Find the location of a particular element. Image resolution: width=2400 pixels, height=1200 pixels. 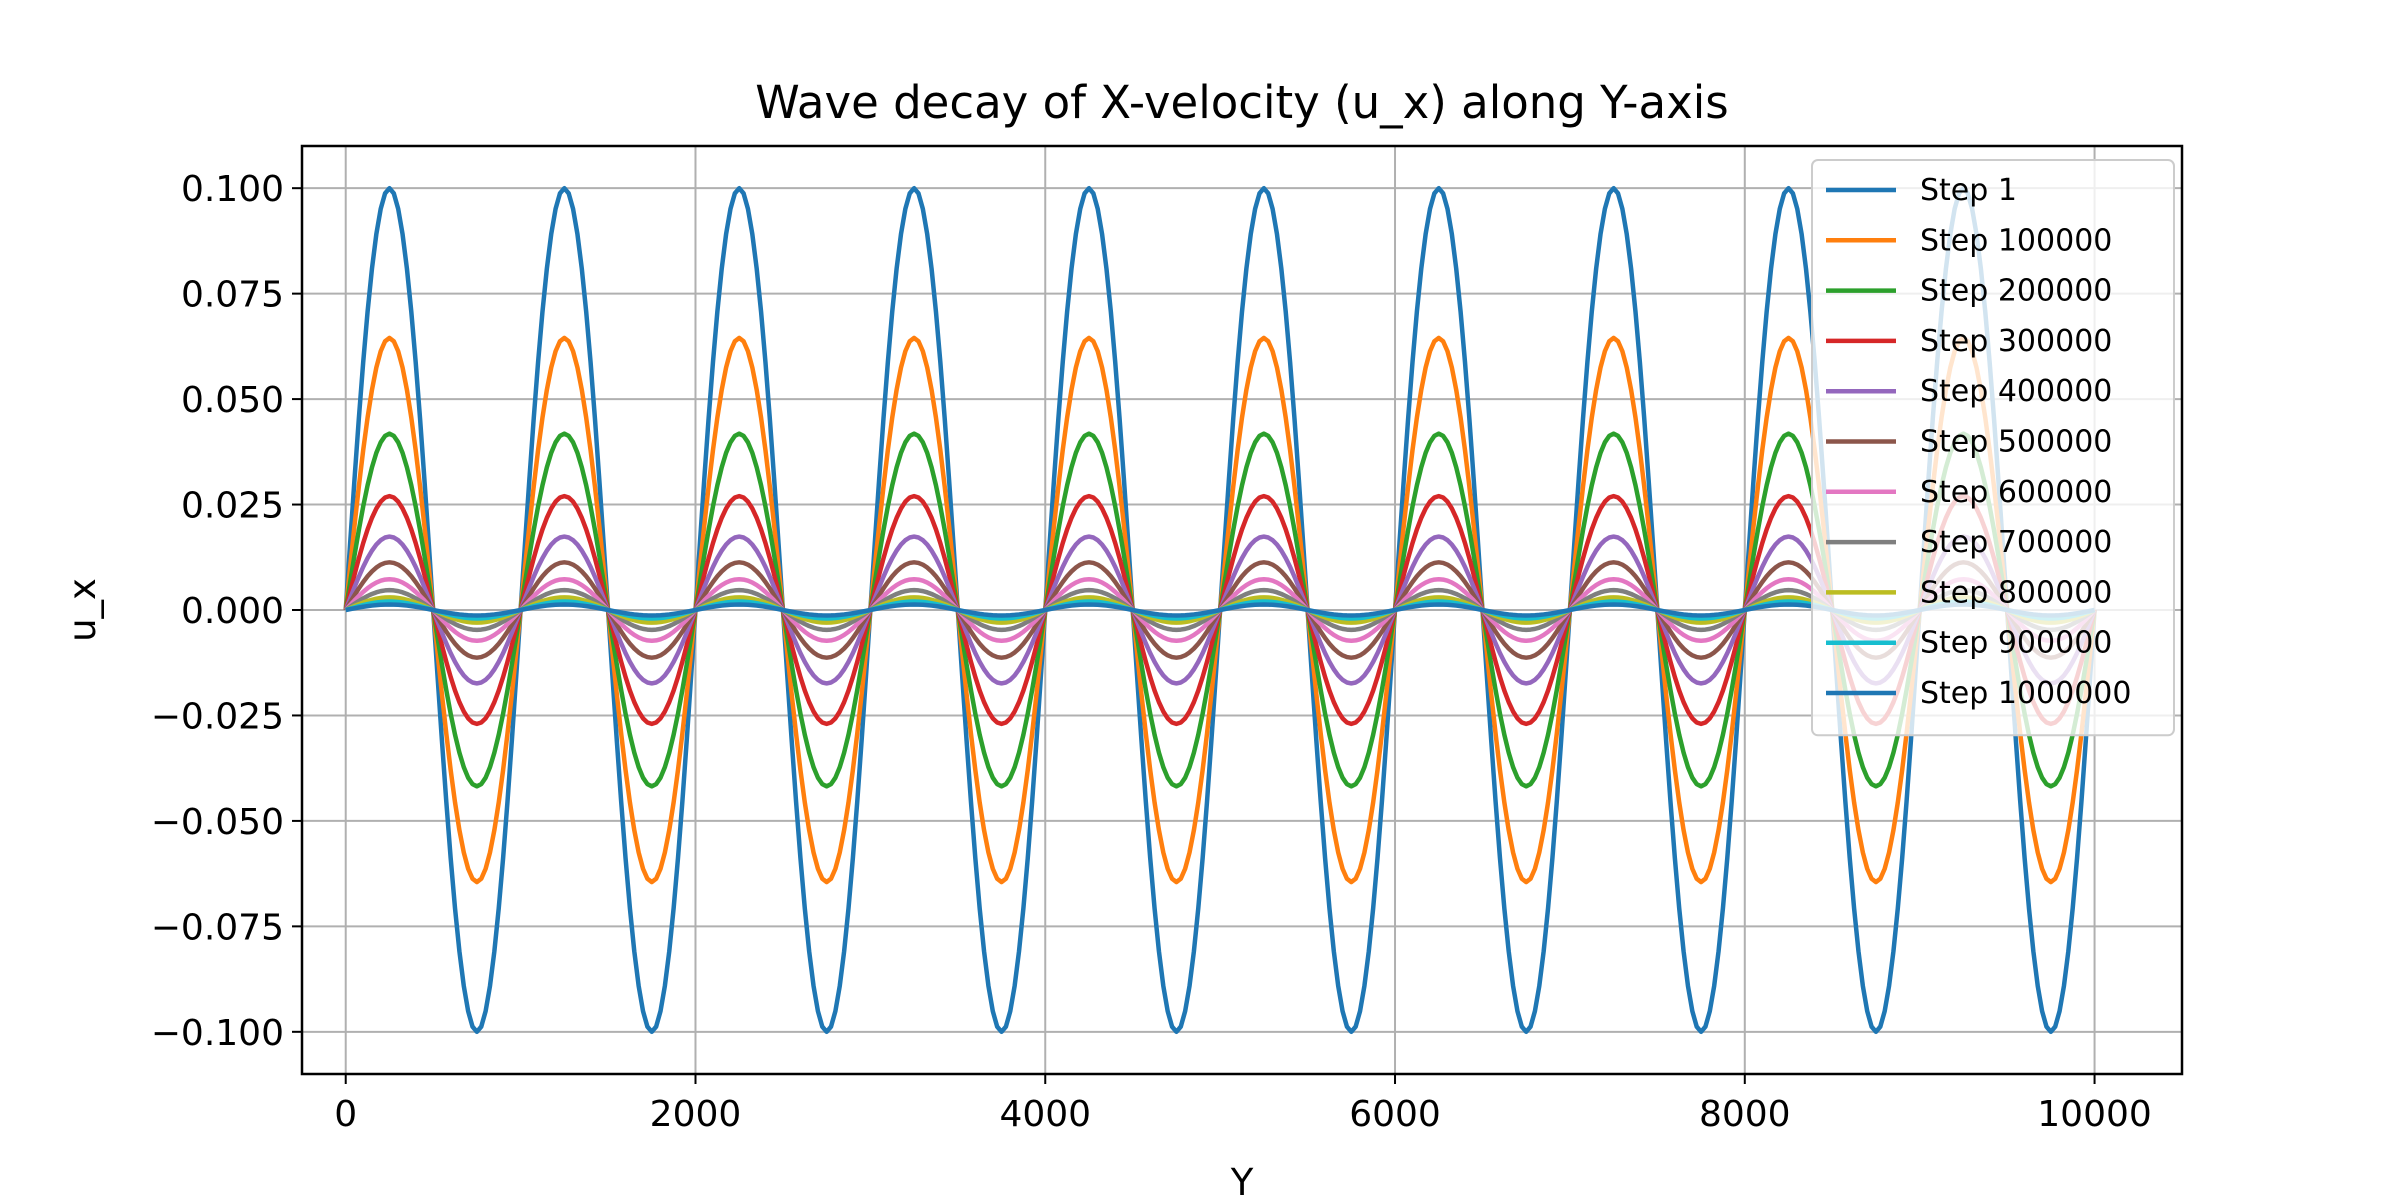

legend-entry: Step 300000 is located at coordinates (2016, 341).